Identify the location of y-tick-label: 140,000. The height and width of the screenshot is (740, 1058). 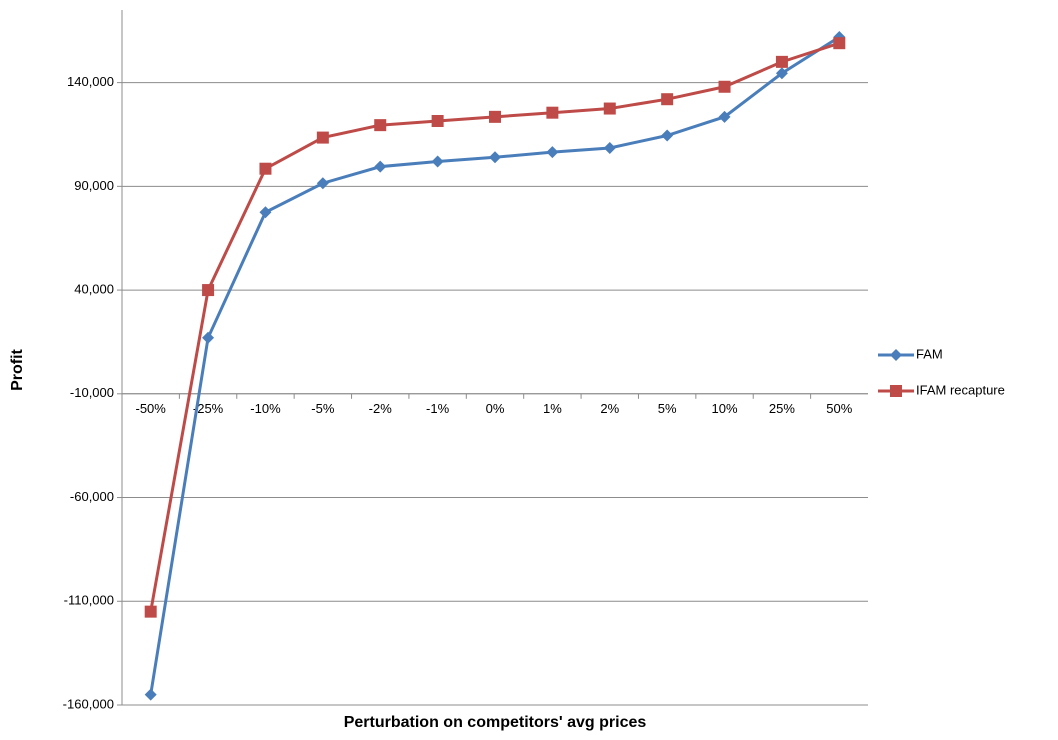
(90, 81).